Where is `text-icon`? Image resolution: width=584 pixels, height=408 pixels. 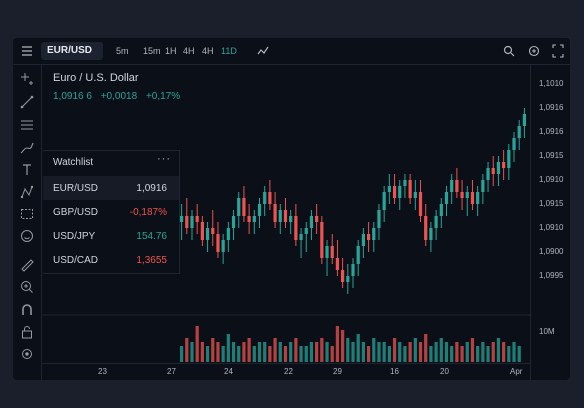
text-icon is located at coordinates (27, 170).